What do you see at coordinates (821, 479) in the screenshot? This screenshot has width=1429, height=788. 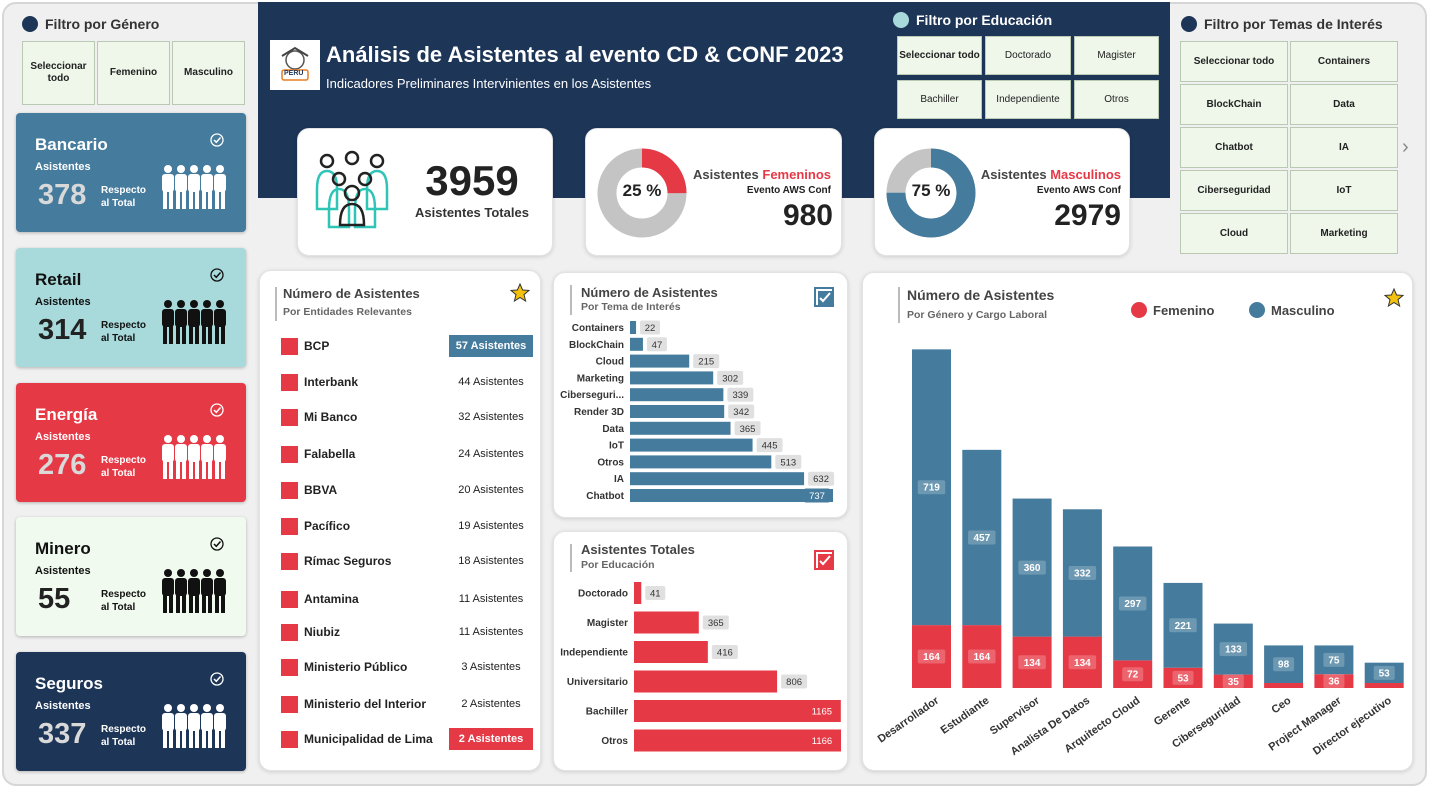 I see `data-label: 632` at bounding box center [821, 479].